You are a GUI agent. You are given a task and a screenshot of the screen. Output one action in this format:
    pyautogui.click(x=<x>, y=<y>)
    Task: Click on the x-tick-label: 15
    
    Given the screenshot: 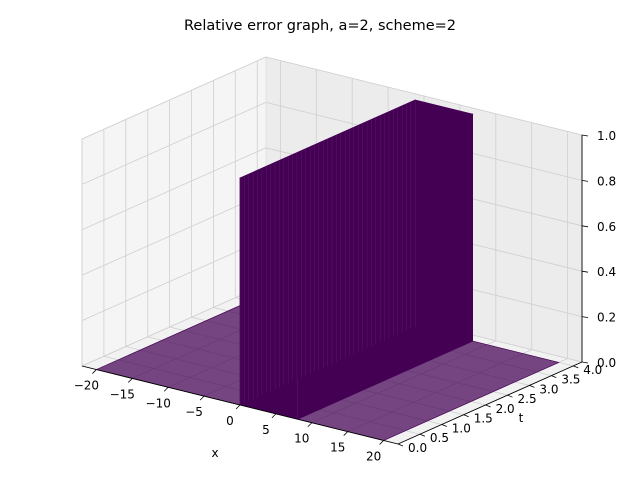 What is the action you would take?
    pyautogui.click(x=337, y=448)
    